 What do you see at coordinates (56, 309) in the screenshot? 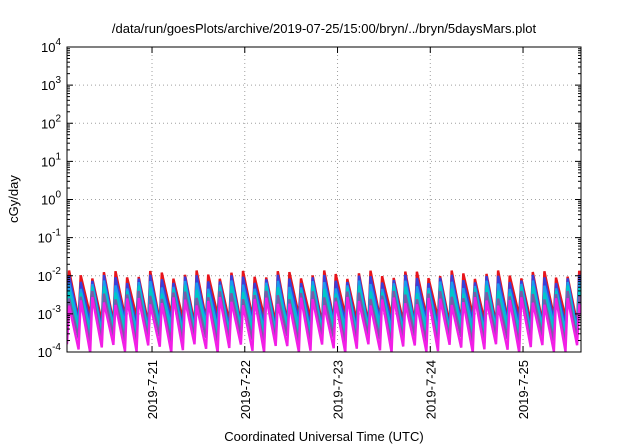
I see `y-tick-exponent: -3` at bounding box center [56, 309].